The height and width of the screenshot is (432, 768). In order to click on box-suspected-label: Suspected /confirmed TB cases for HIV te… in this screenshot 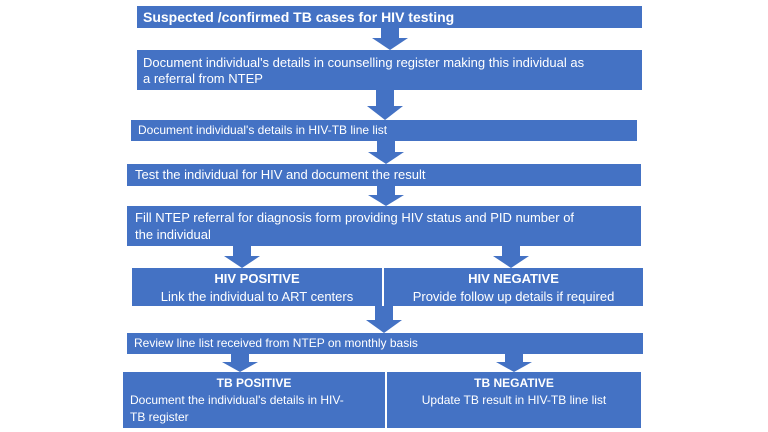, I will do `click(299, 17)`.